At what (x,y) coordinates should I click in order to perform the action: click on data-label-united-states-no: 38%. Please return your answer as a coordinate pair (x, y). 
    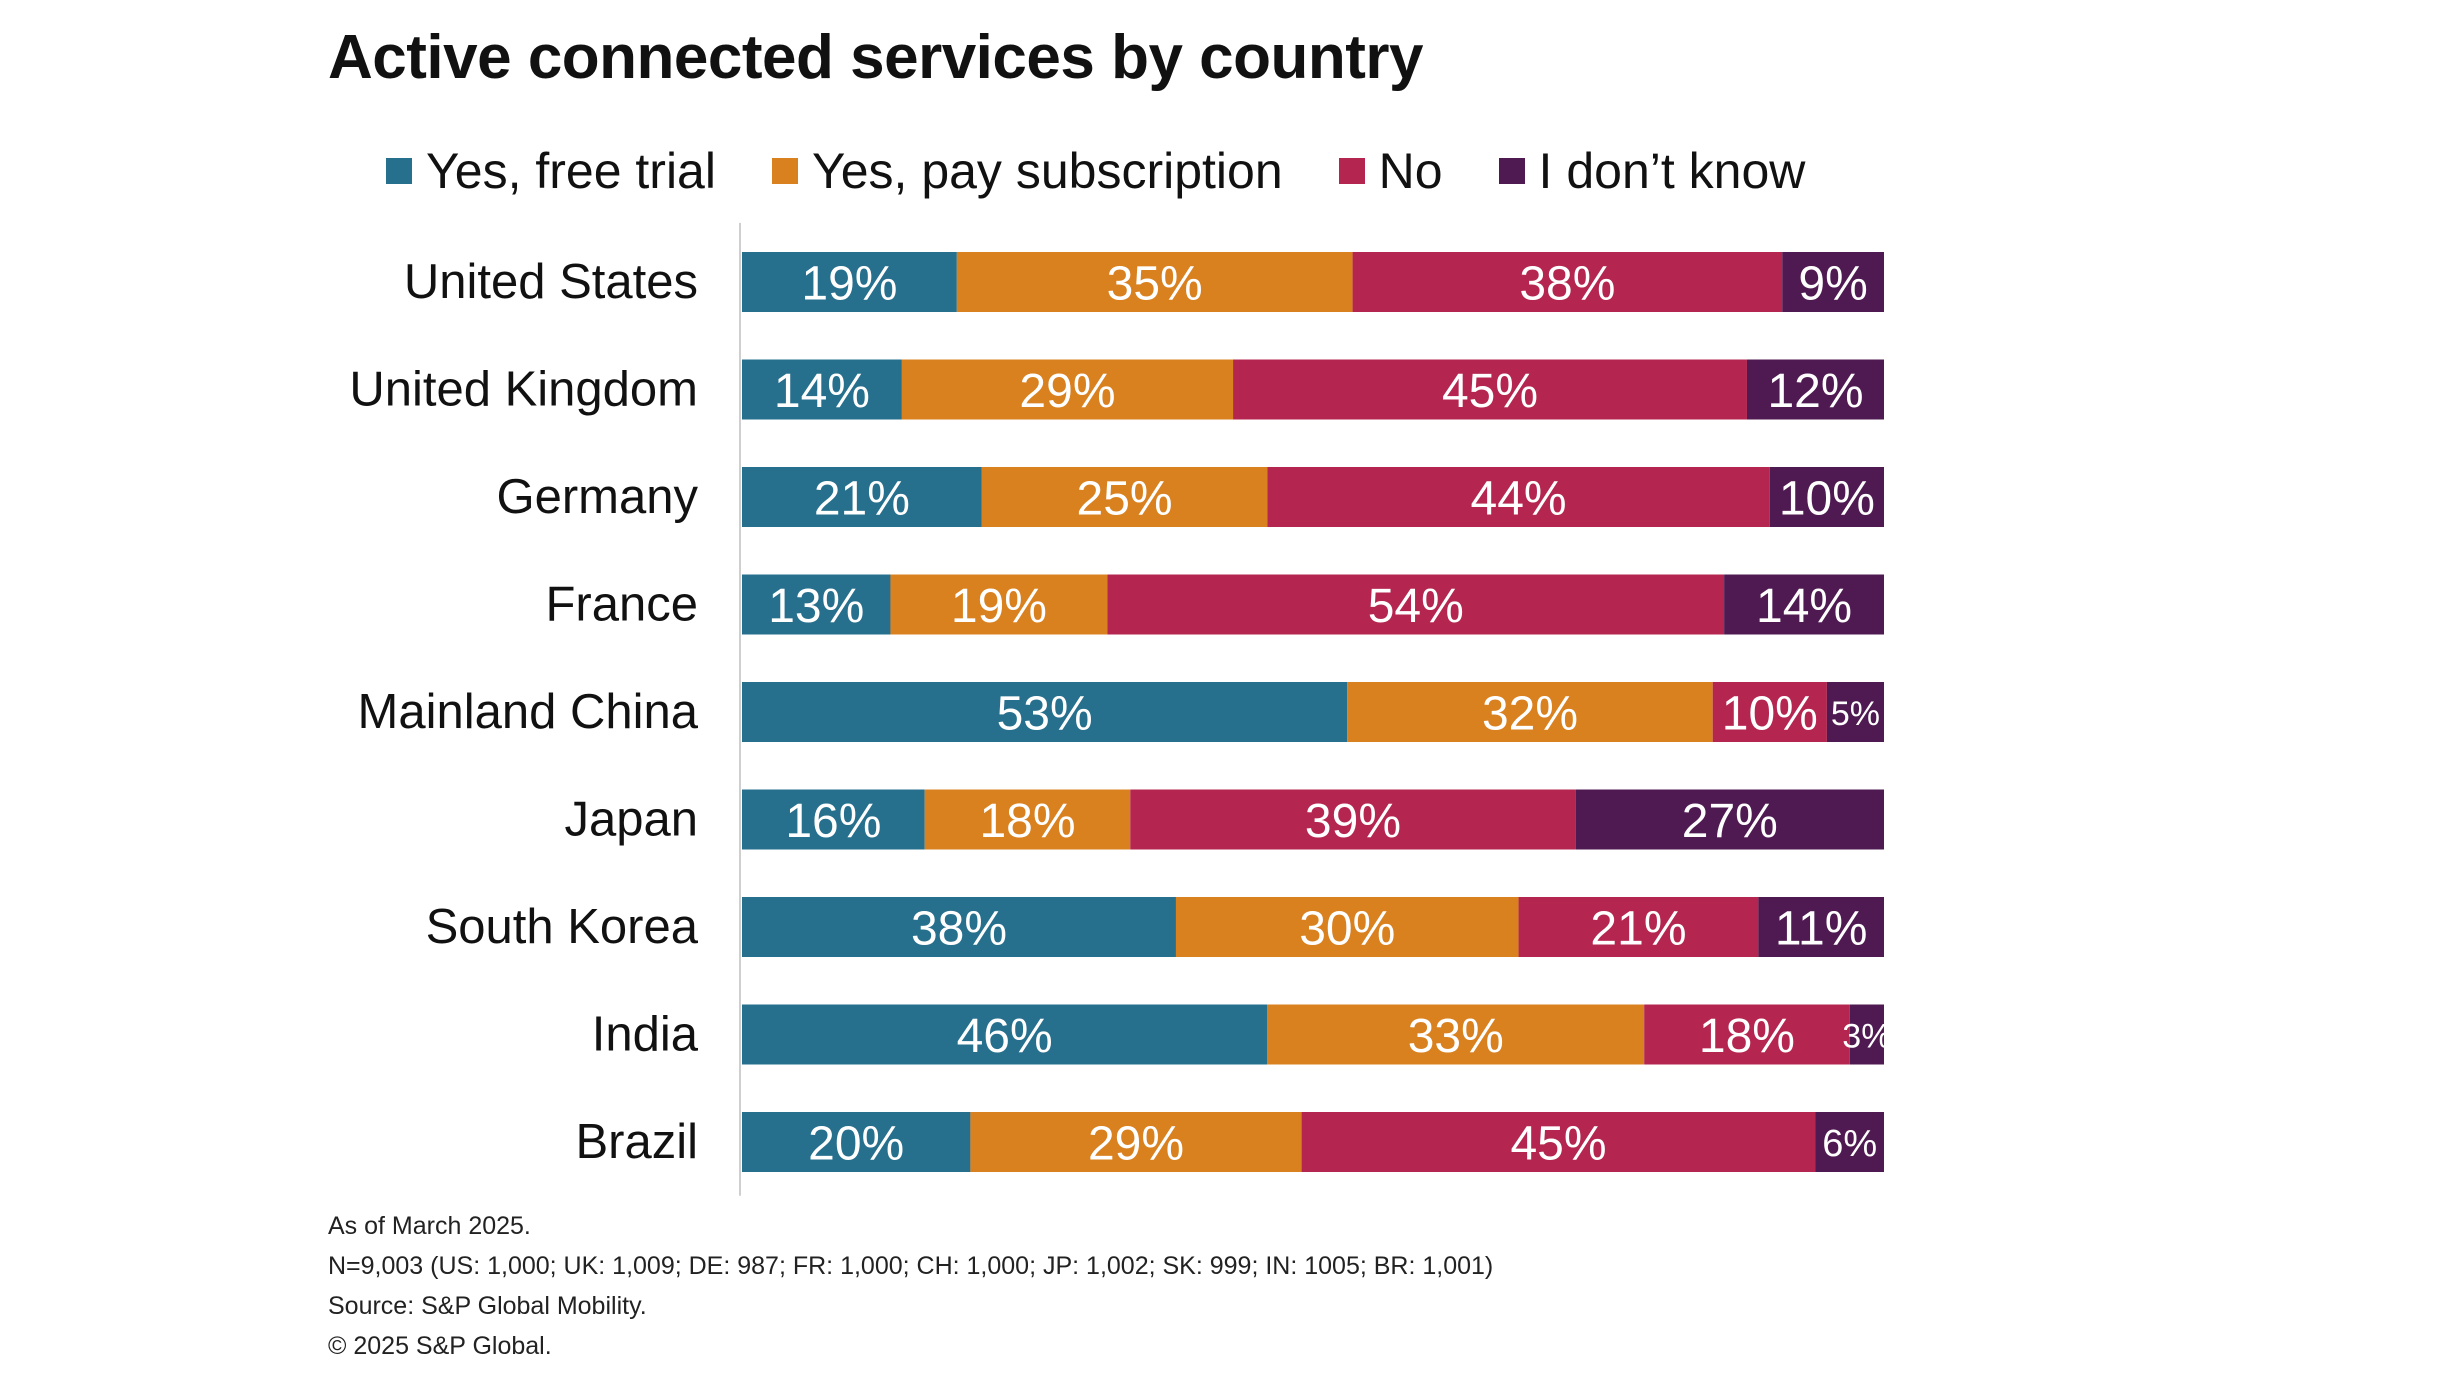
    Looking at the image, I should click on (1567, 284).